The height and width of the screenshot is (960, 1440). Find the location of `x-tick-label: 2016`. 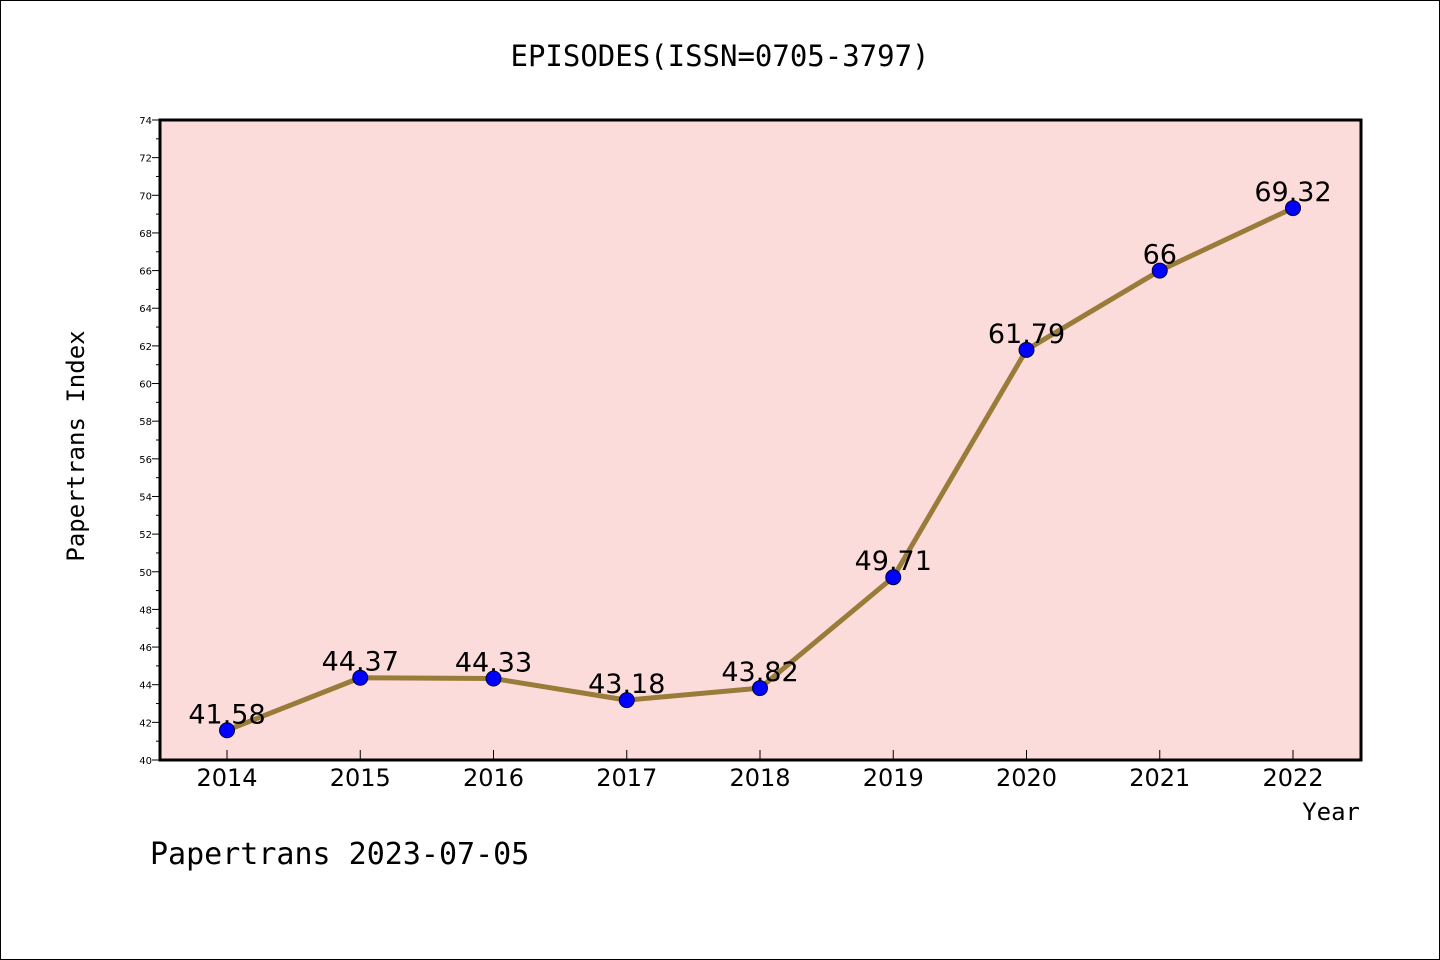

x-tick-label: 2016 is located at coordinates (493, 778).